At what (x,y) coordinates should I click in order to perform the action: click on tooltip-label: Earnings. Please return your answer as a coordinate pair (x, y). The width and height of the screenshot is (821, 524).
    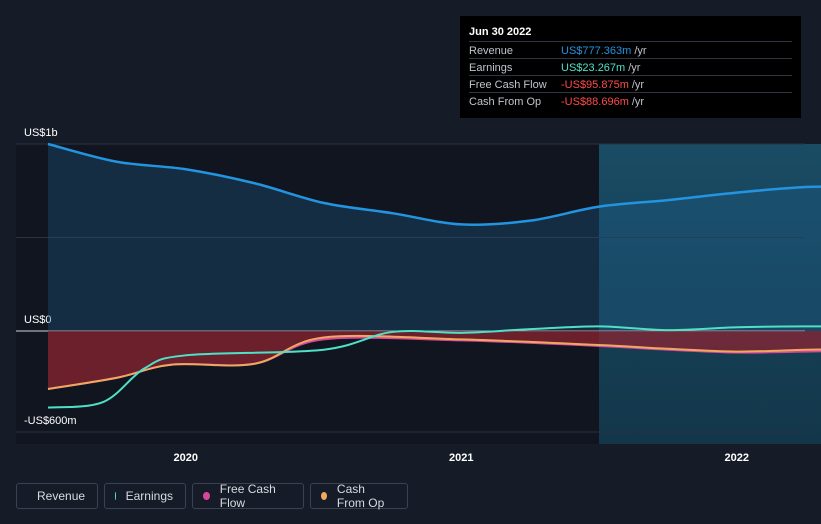
    Looking at the image, I should click on (491, 68).